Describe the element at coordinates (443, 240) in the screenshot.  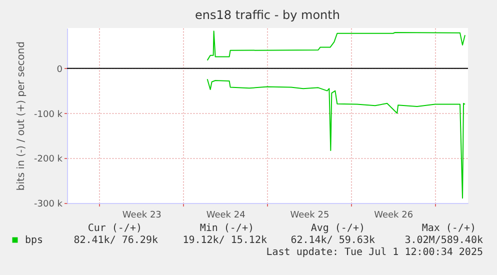
I see `text: 3.02M/589.40k` at that location.